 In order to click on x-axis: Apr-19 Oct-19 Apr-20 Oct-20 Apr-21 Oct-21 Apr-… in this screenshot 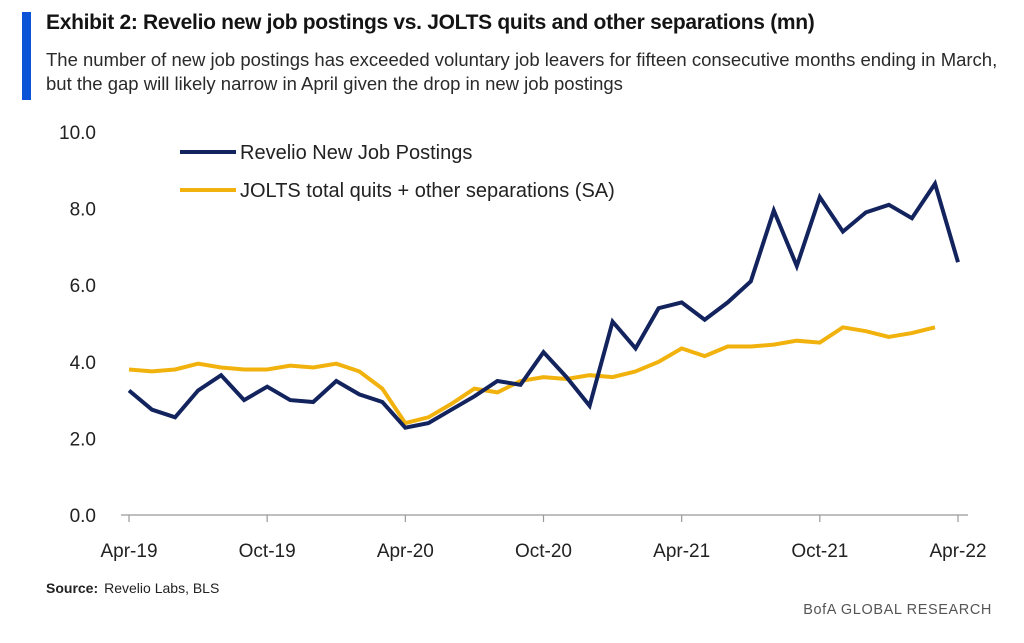, I will do `click(543, 538)`.